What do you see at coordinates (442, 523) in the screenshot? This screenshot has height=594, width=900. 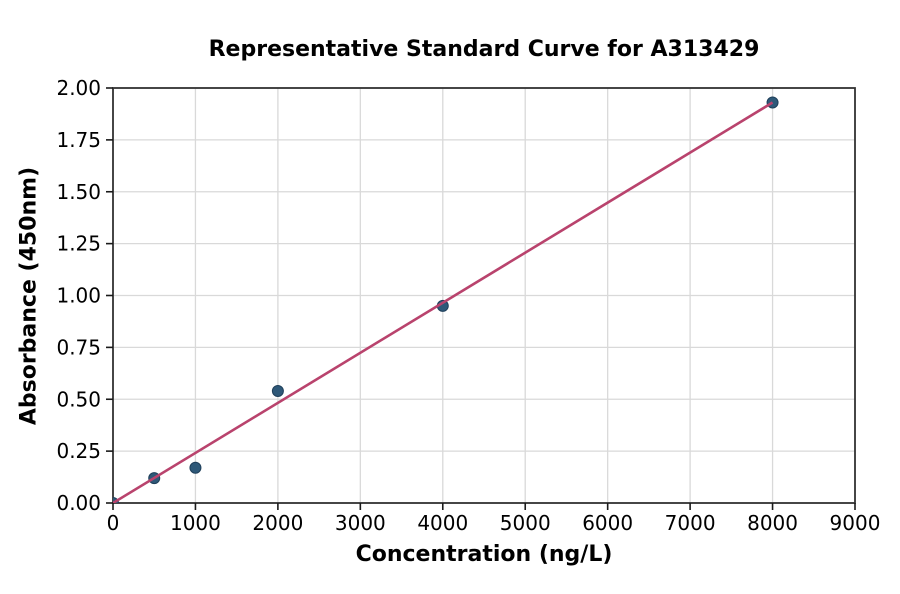 I see `x-tick-label: 4000` at bounding box center [442, 523].